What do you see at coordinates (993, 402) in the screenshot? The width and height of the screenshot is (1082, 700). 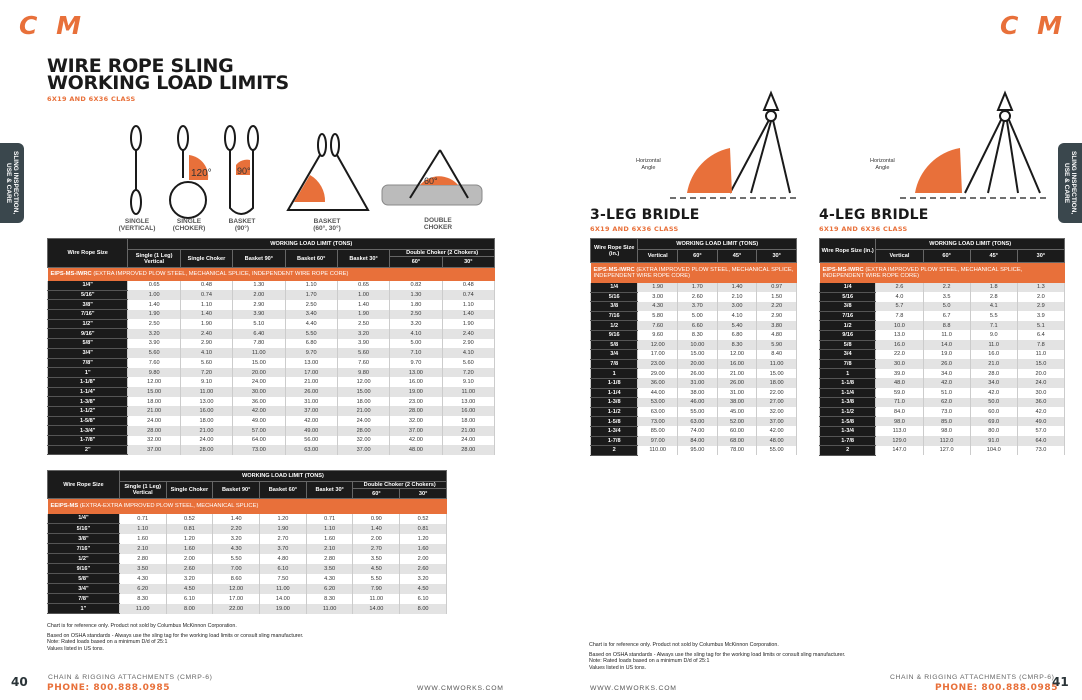 I see `load-value-cell: 50.0` at bounding box center [993, 402].